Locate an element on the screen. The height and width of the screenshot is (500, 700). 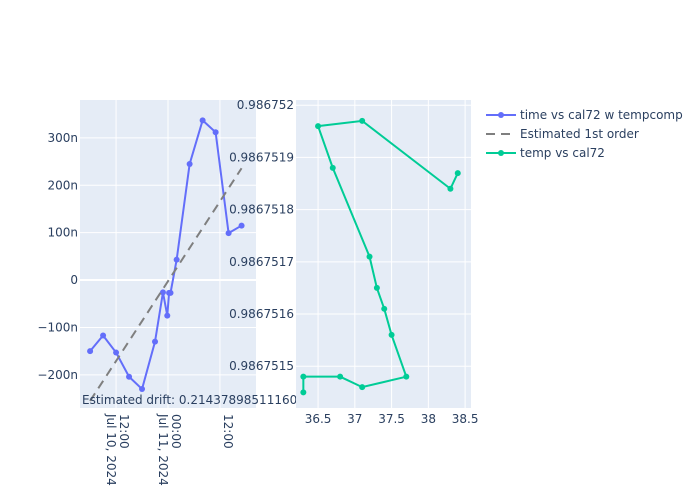
y-tick-label: 100n is located at coordinates (62, 233).